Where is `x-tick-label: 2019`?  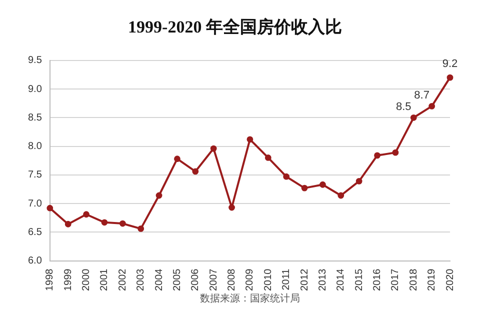
x-tick-label: 2019 is located at coordinates (432, 280).